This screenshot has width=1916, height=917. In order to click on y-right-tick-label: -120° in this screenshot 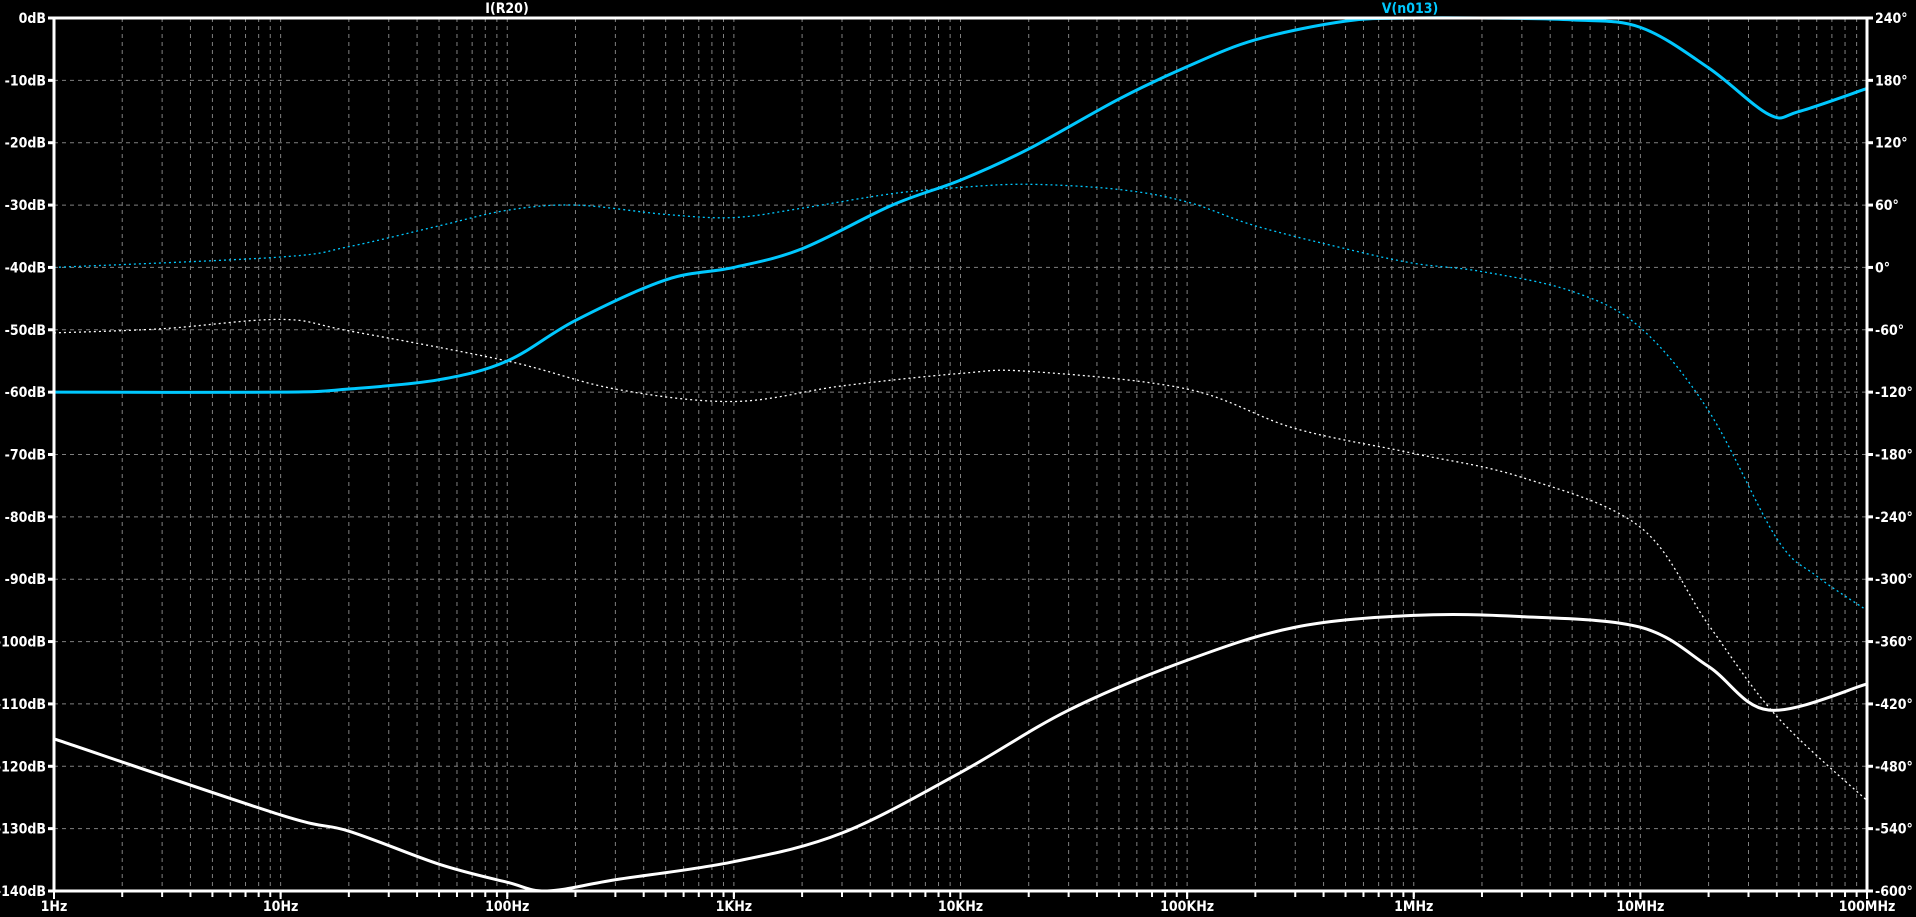, I will do `click(1894, 393)`.